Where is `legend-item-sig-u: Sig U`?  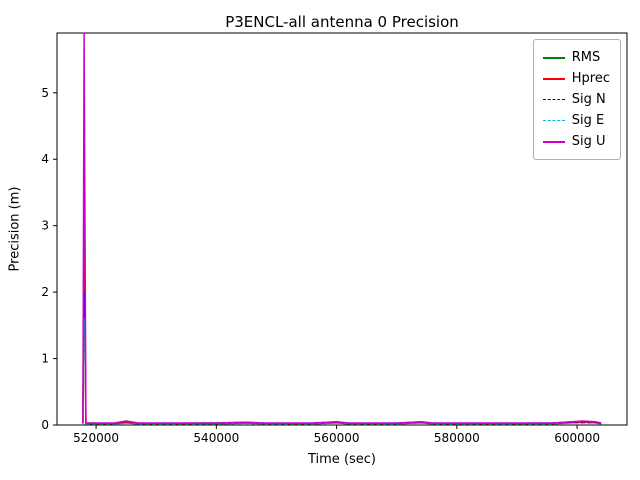
legend-item-sig-u: Sig U is located at coordinates (576, 141).